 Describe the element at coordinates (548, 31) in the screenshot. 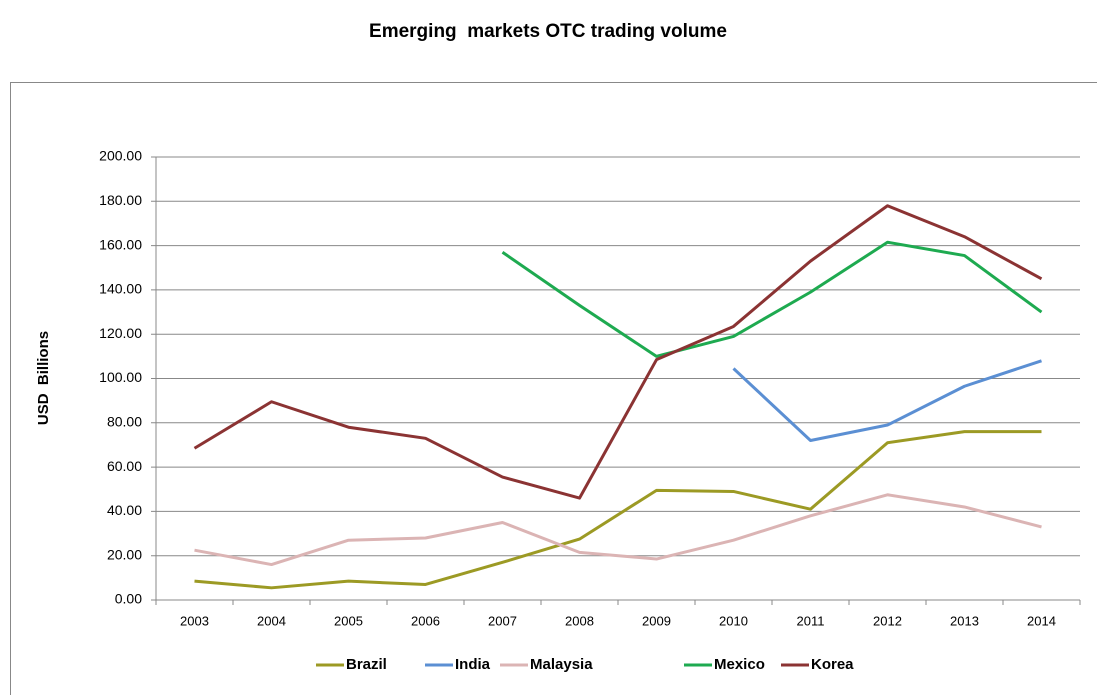

I see `chart-title: Emerging markets OTC trading volume` at that location.